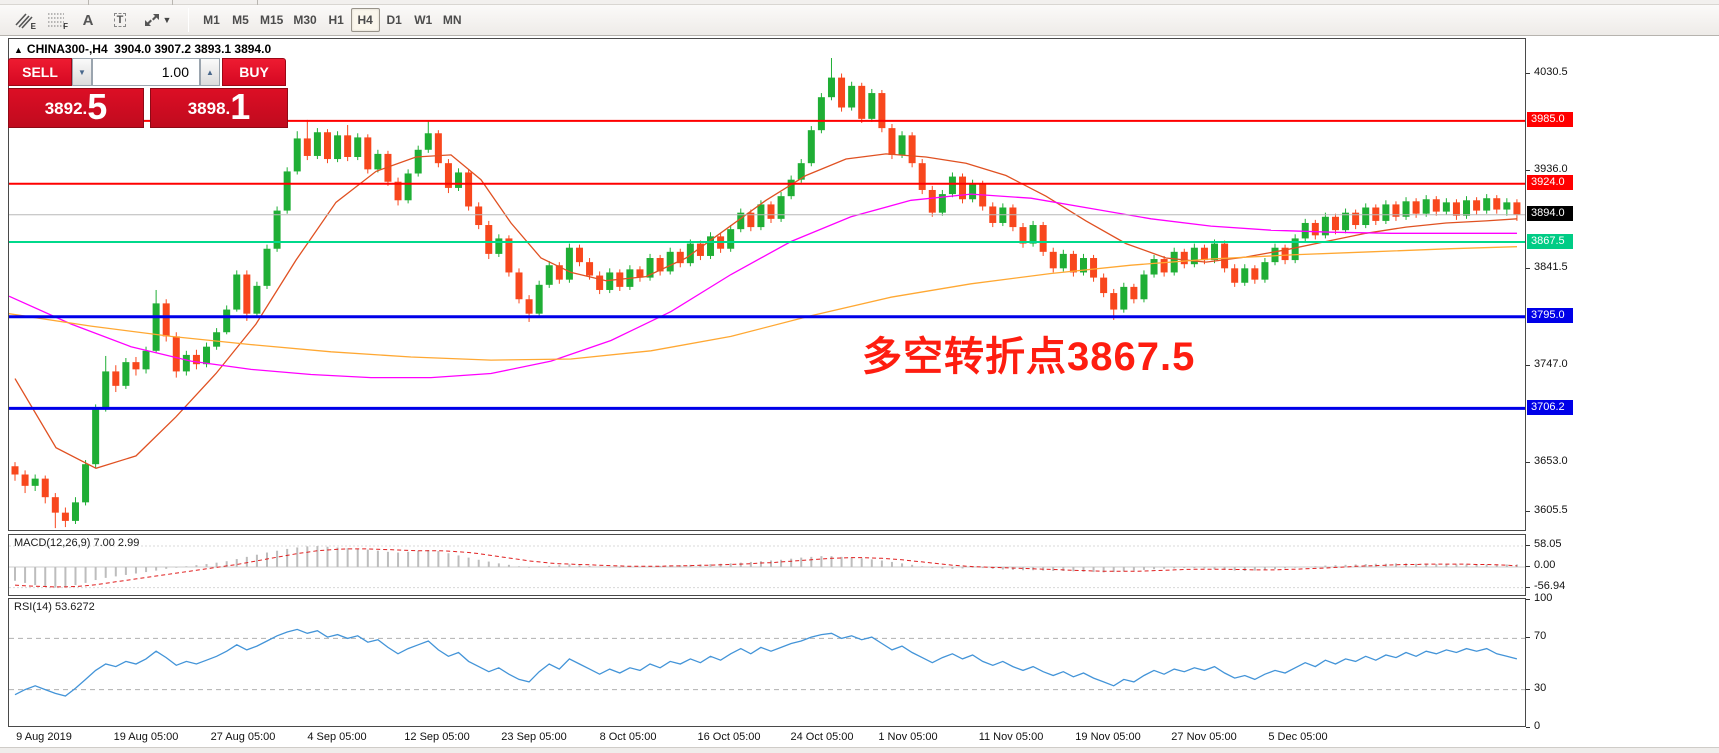 The height and width of the screenshot is (753, 1719). I want to click on axis-tick-label: 100, so click(1543, 598).